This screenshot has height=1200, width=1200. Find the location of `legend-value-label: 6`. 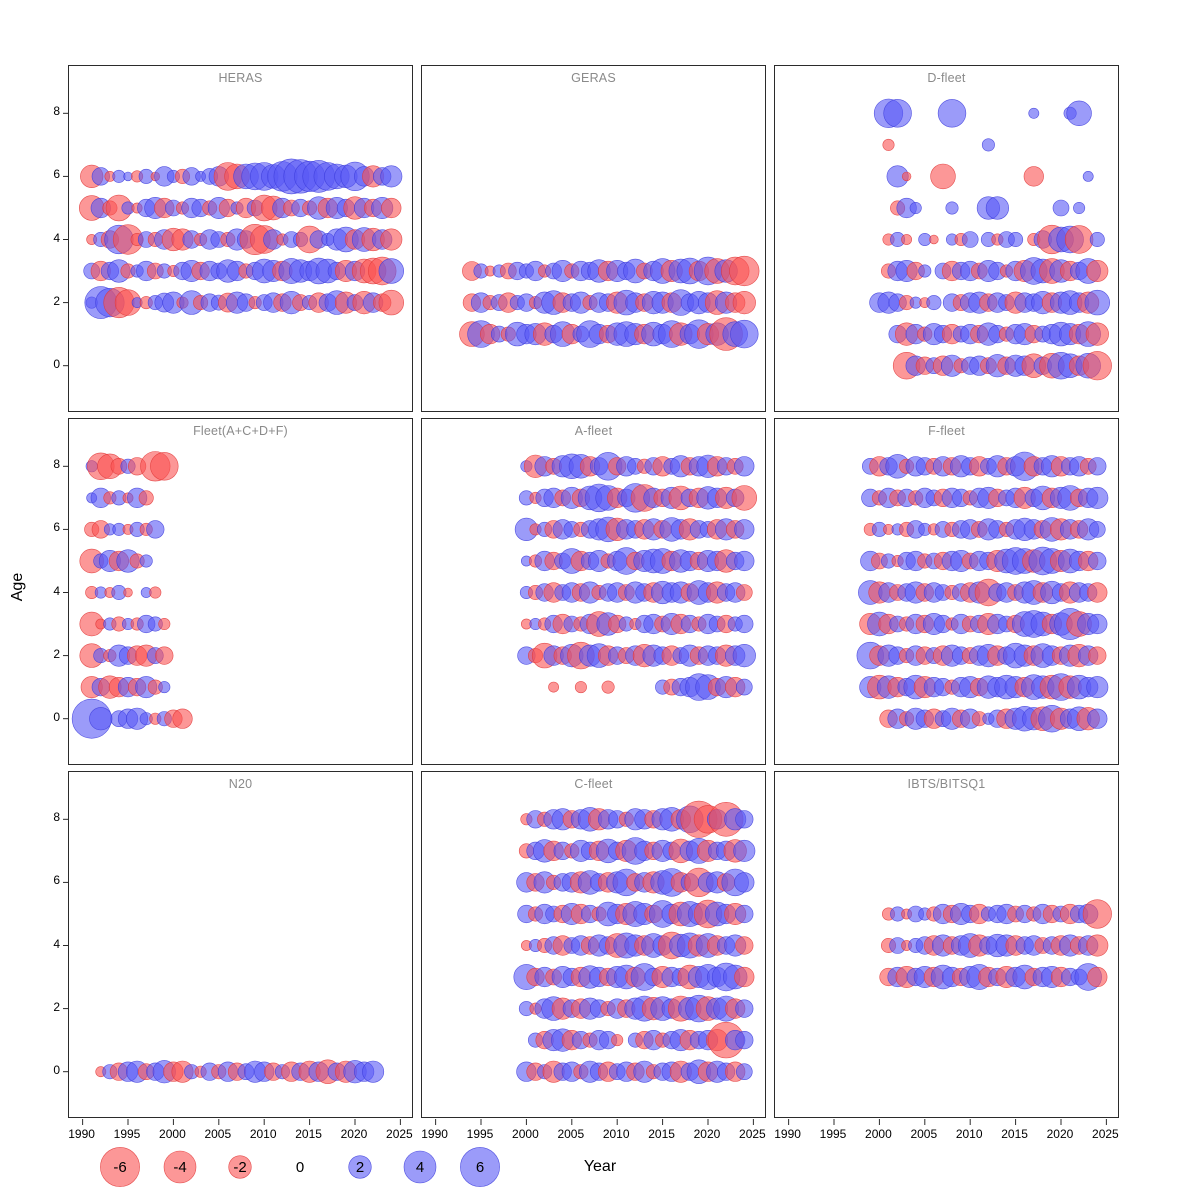

legend-value-label: 6 is located at coordinates (480, 1167).